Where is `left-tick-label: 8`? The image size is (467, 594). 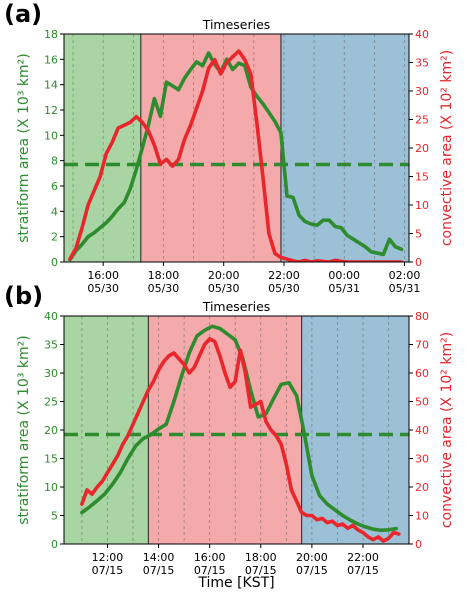 left-tick-label: 8 is located at coordinates (54, 161).